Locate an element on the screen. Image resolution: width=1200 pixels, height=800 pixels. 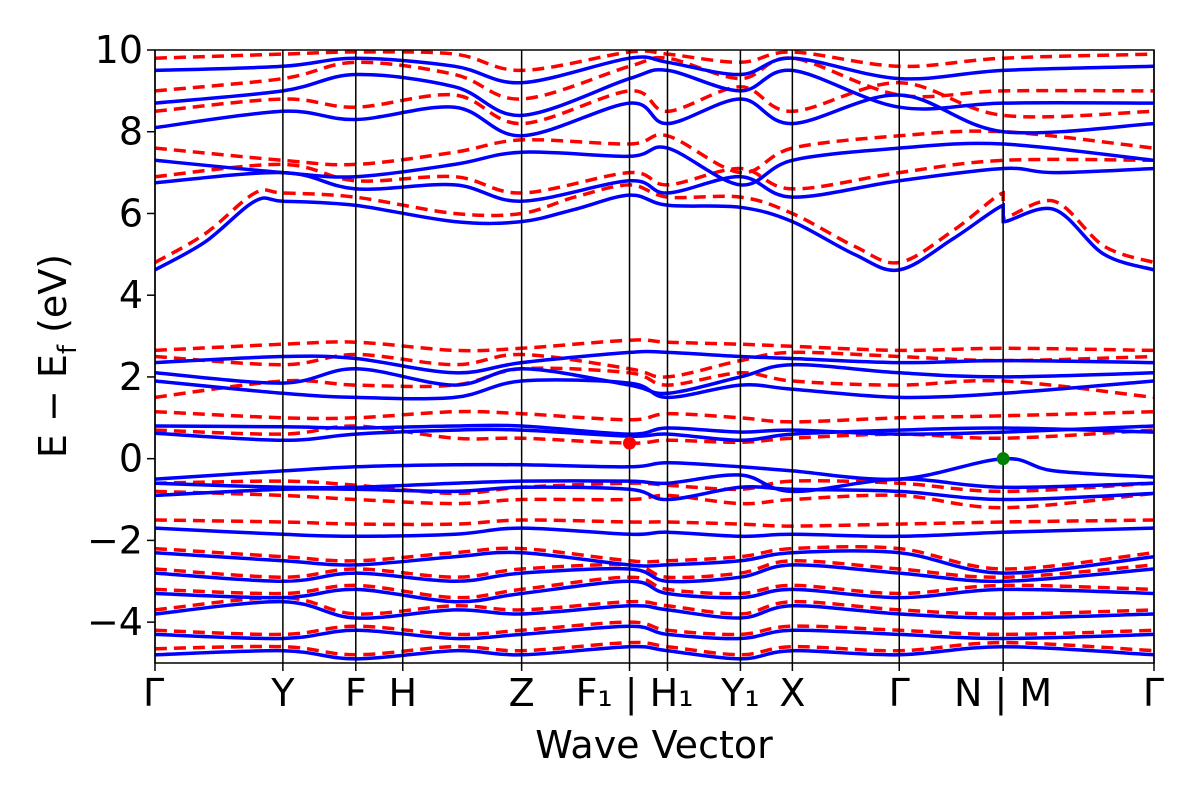
x-tick-label: N | M is located at coordinates (1003, 693).